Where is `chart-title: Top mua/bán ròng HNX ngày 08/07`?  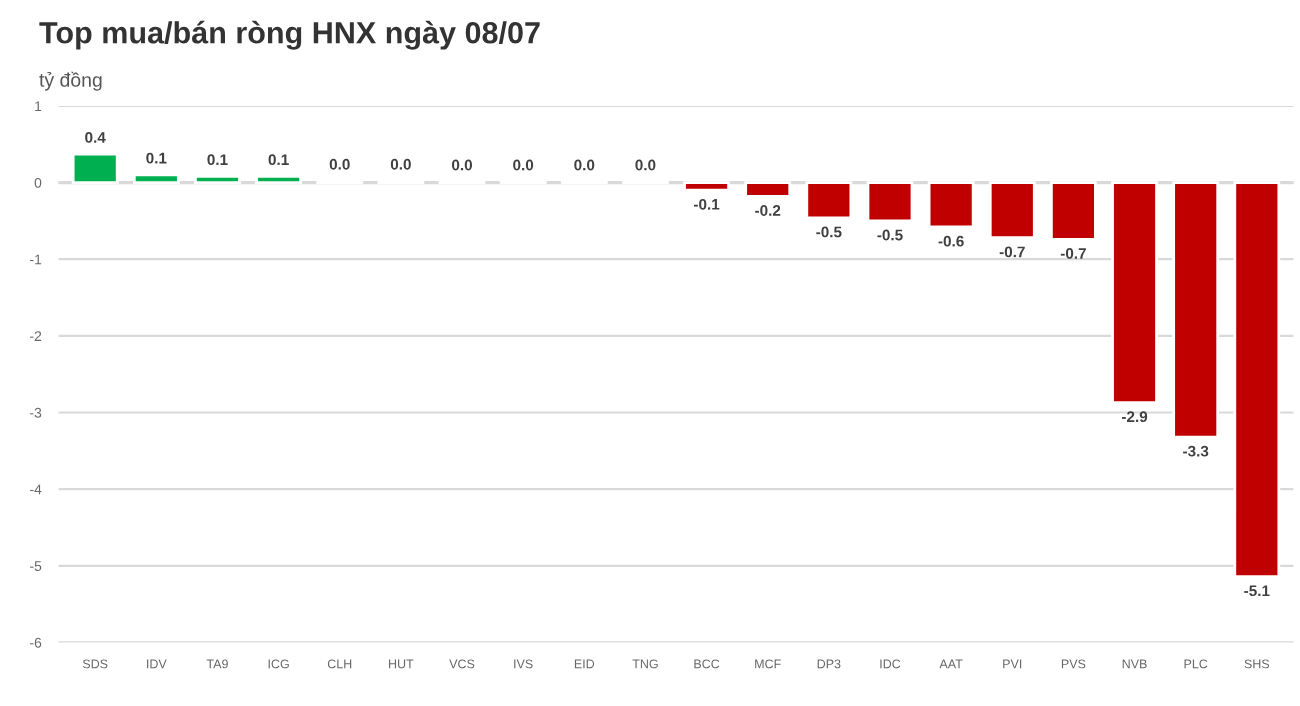
chart-title: Top mua/bán ròng HNX ngày 08/07 is located at coordinates (289, 35).